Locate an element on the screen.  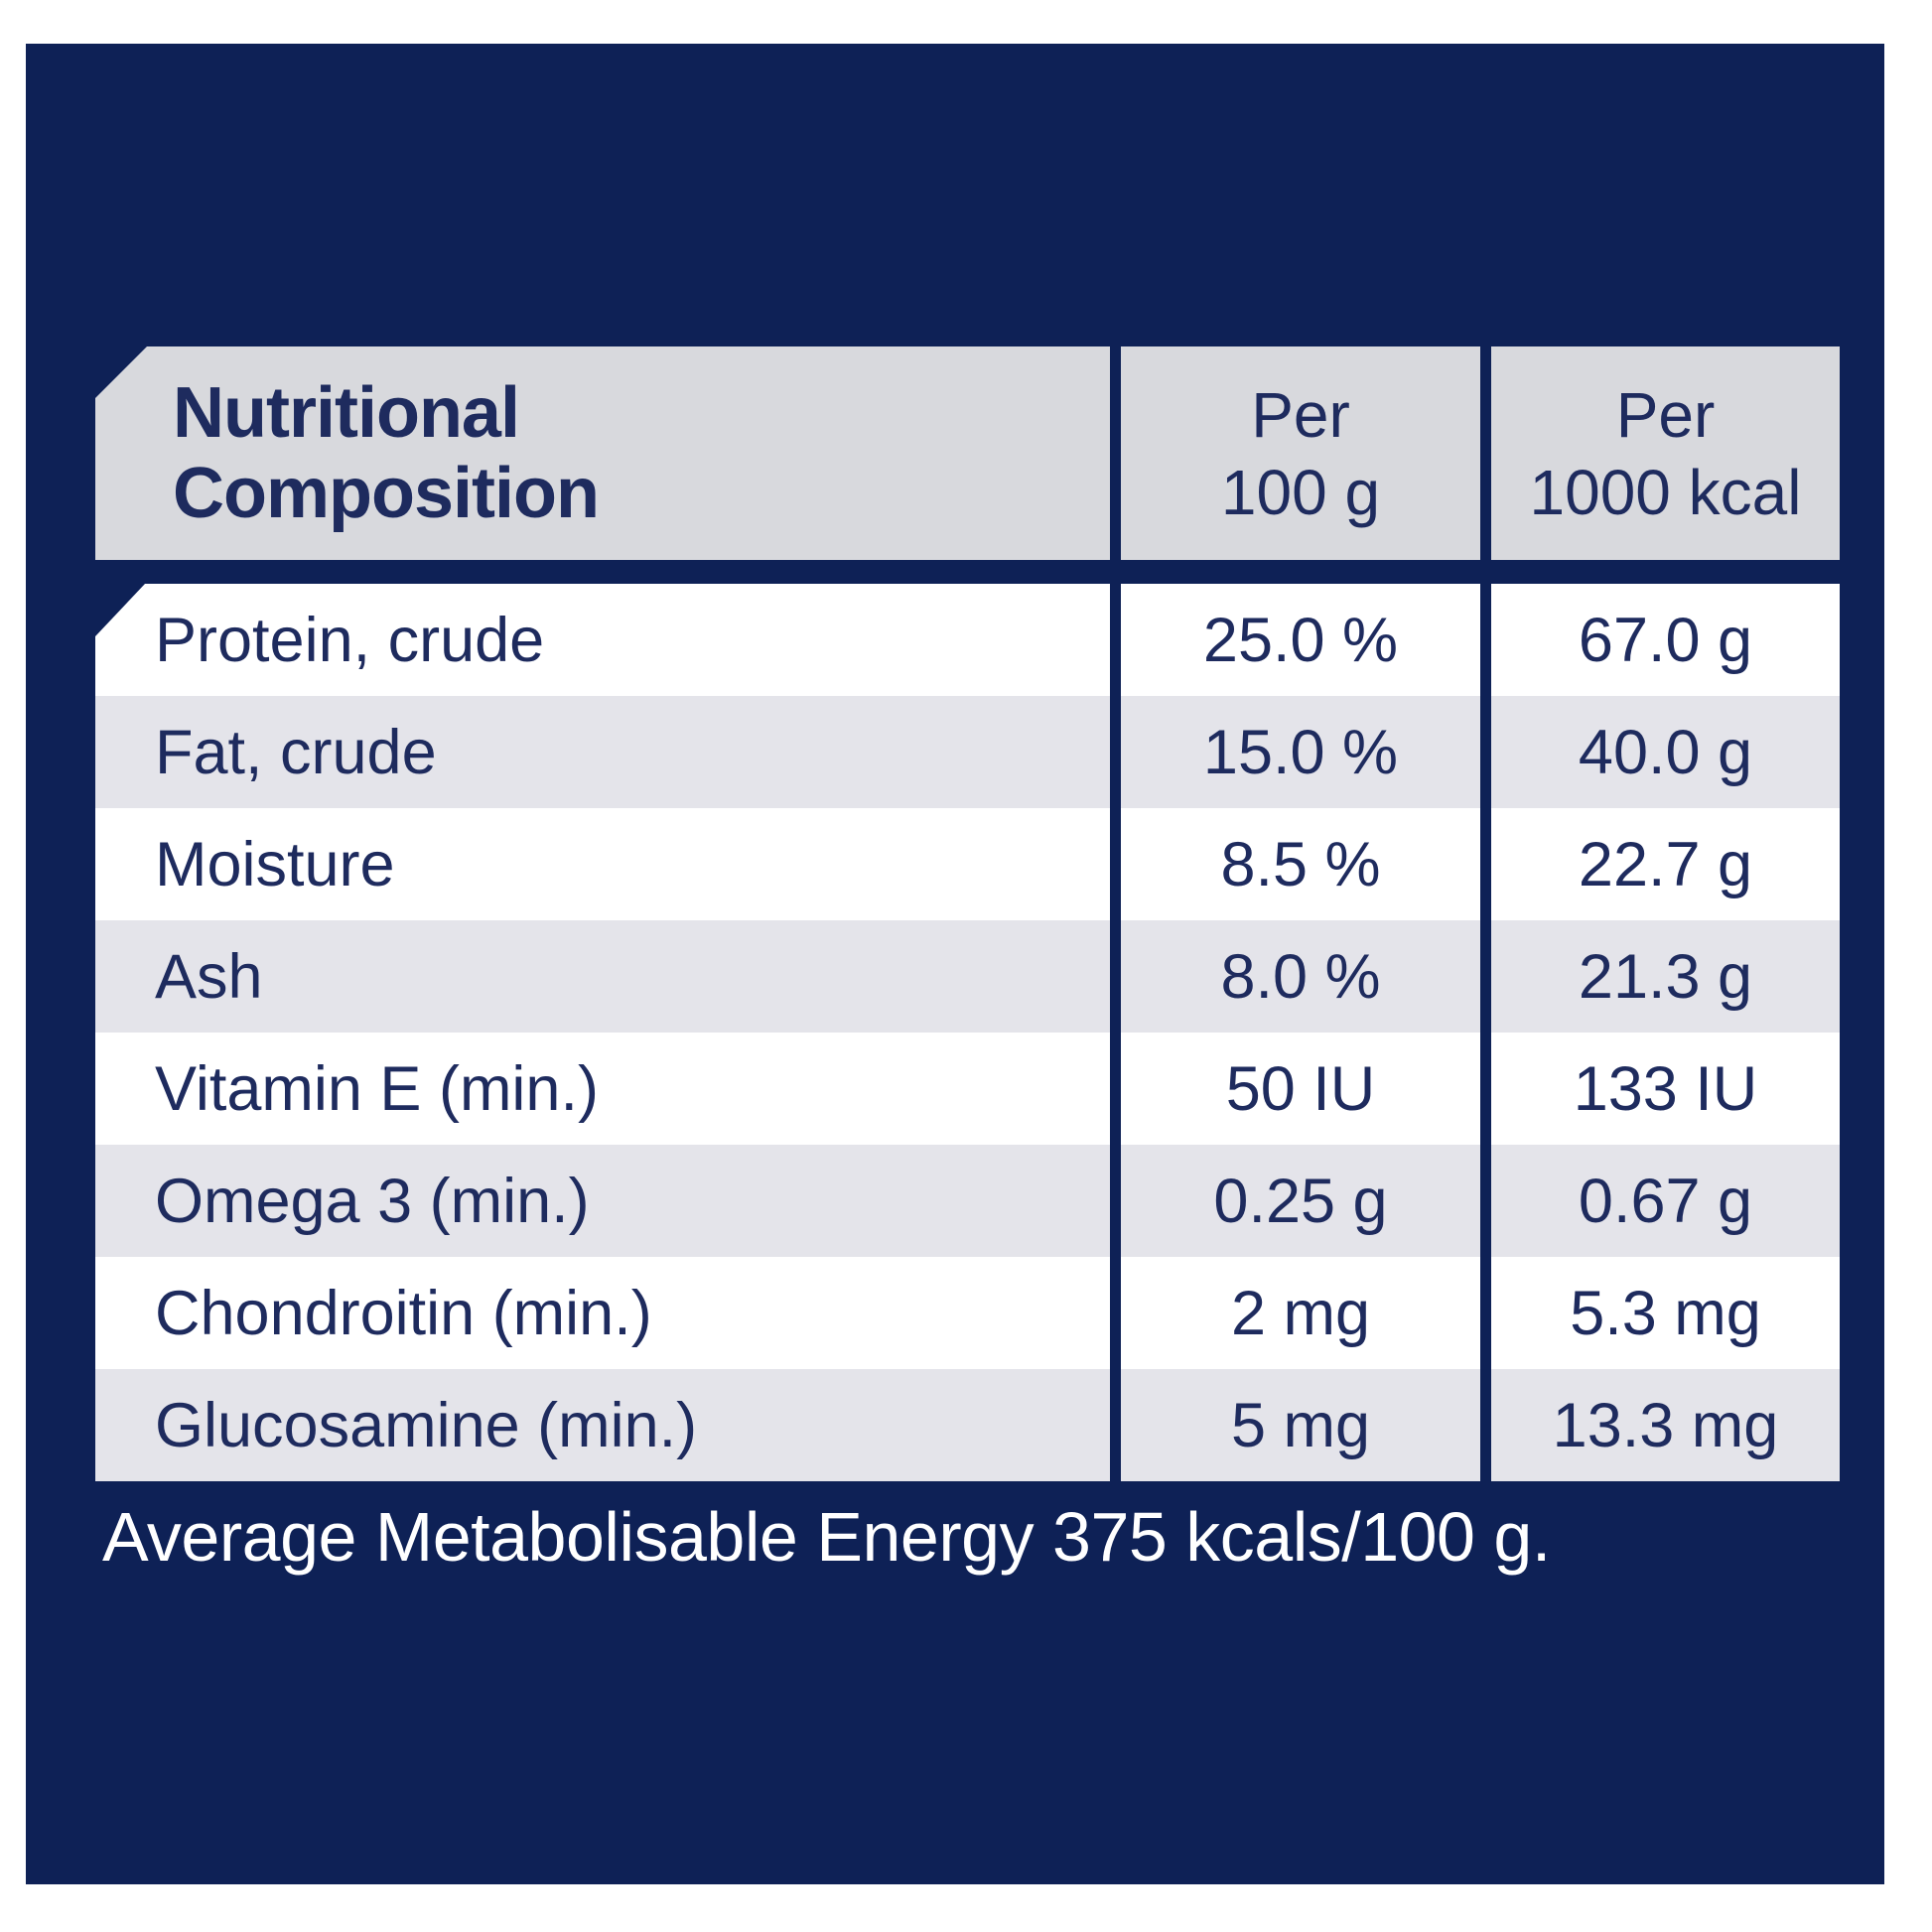
table-title: Nutritional Composition is located at coordinates (387, 453).